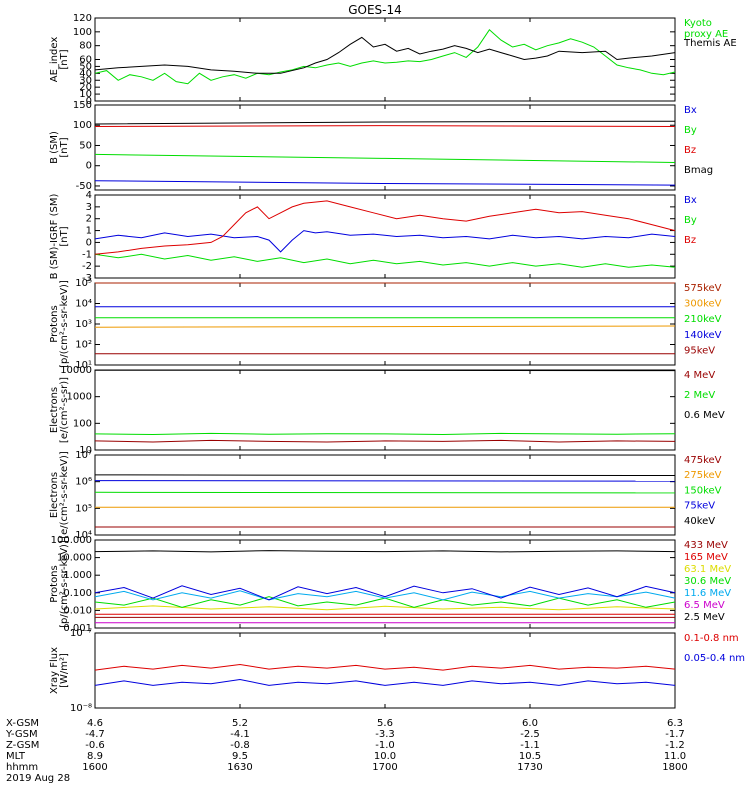 The image size is (750, 800). I want to click on x-row-value: -1.1, so click(530, 745).